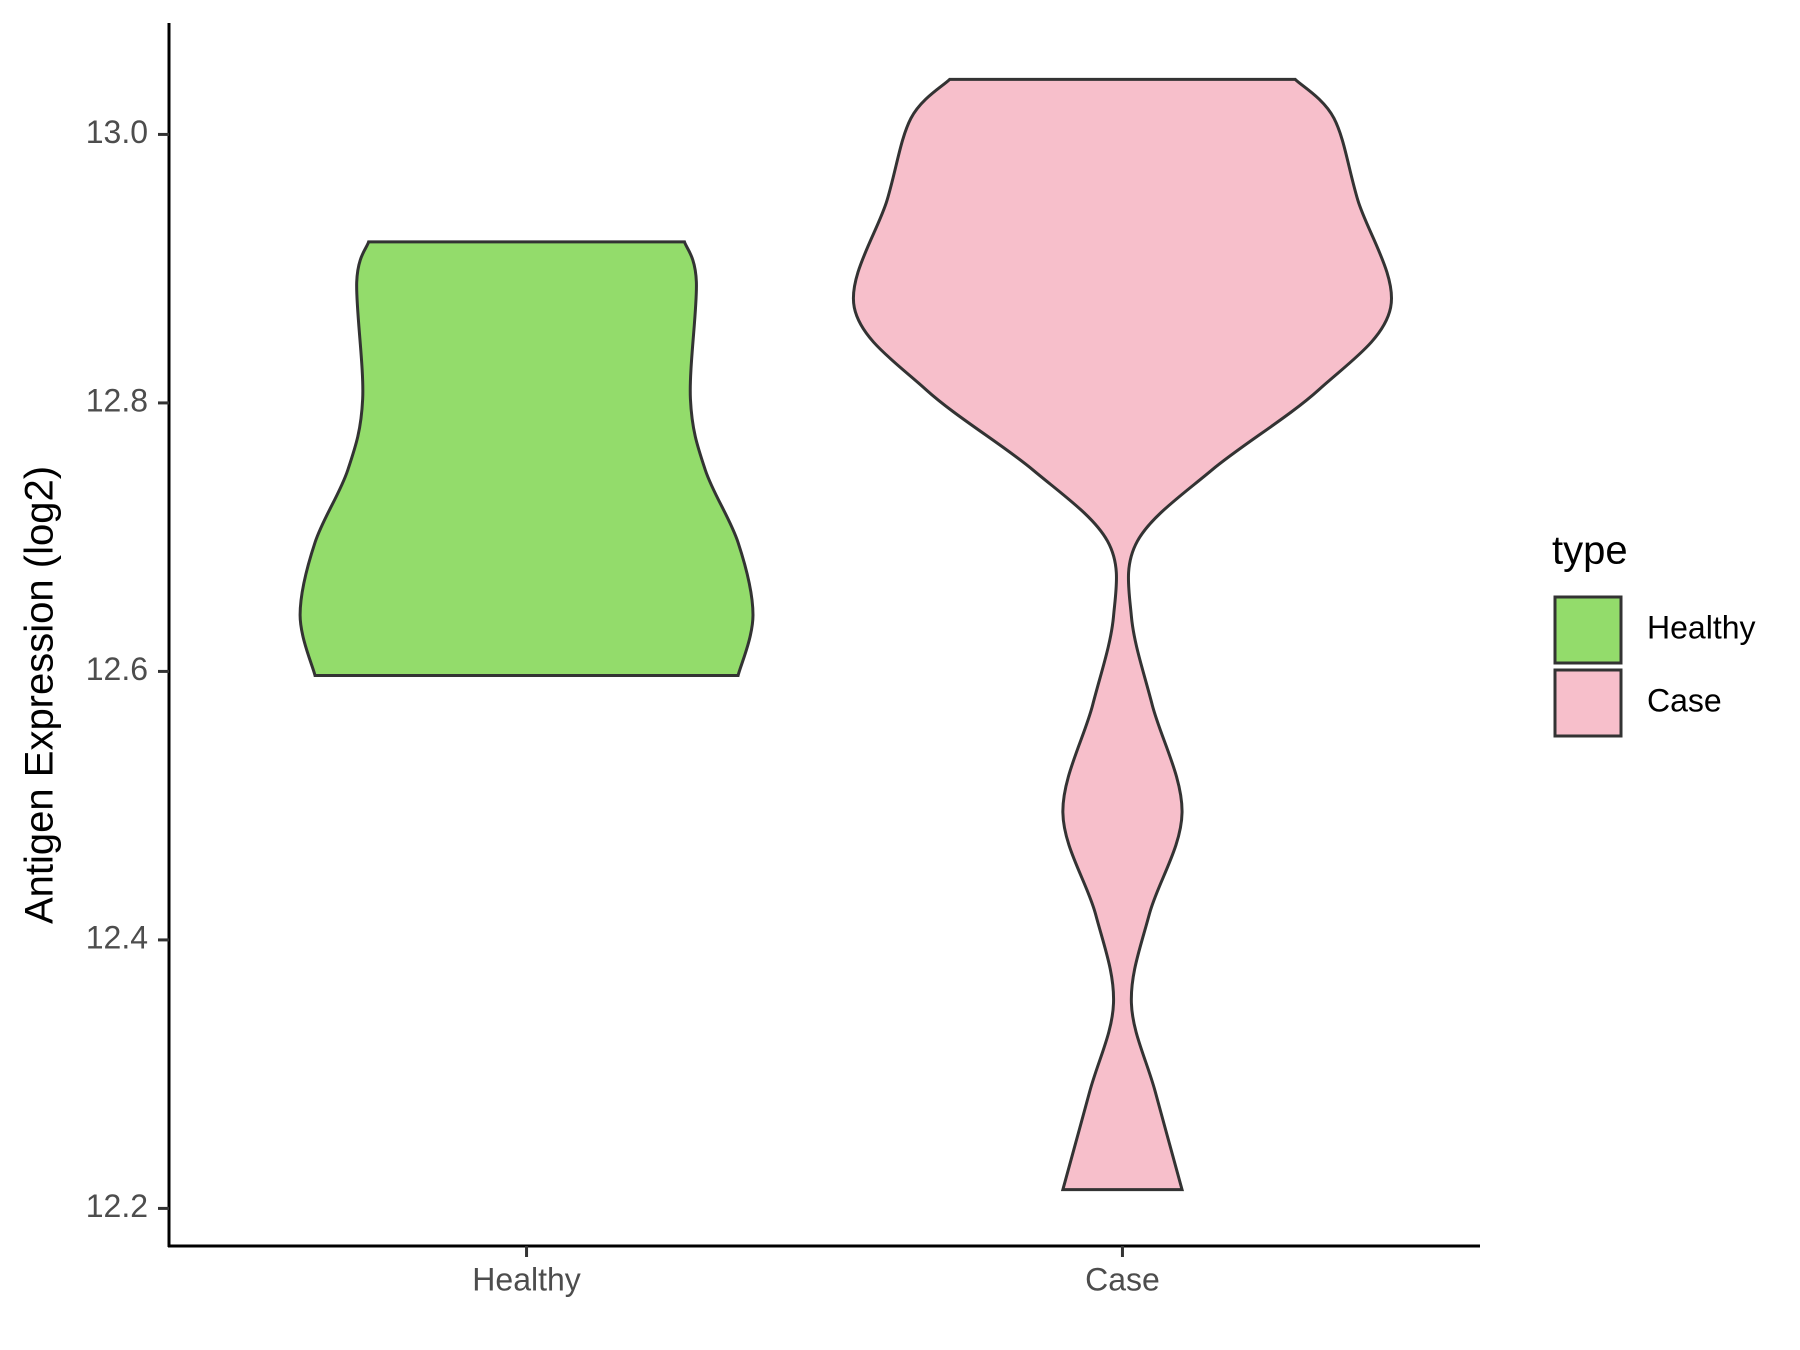 This screenshot has height=1350, width=1800. I want to click on y-tick-label: 13.0, so click(117, 132).